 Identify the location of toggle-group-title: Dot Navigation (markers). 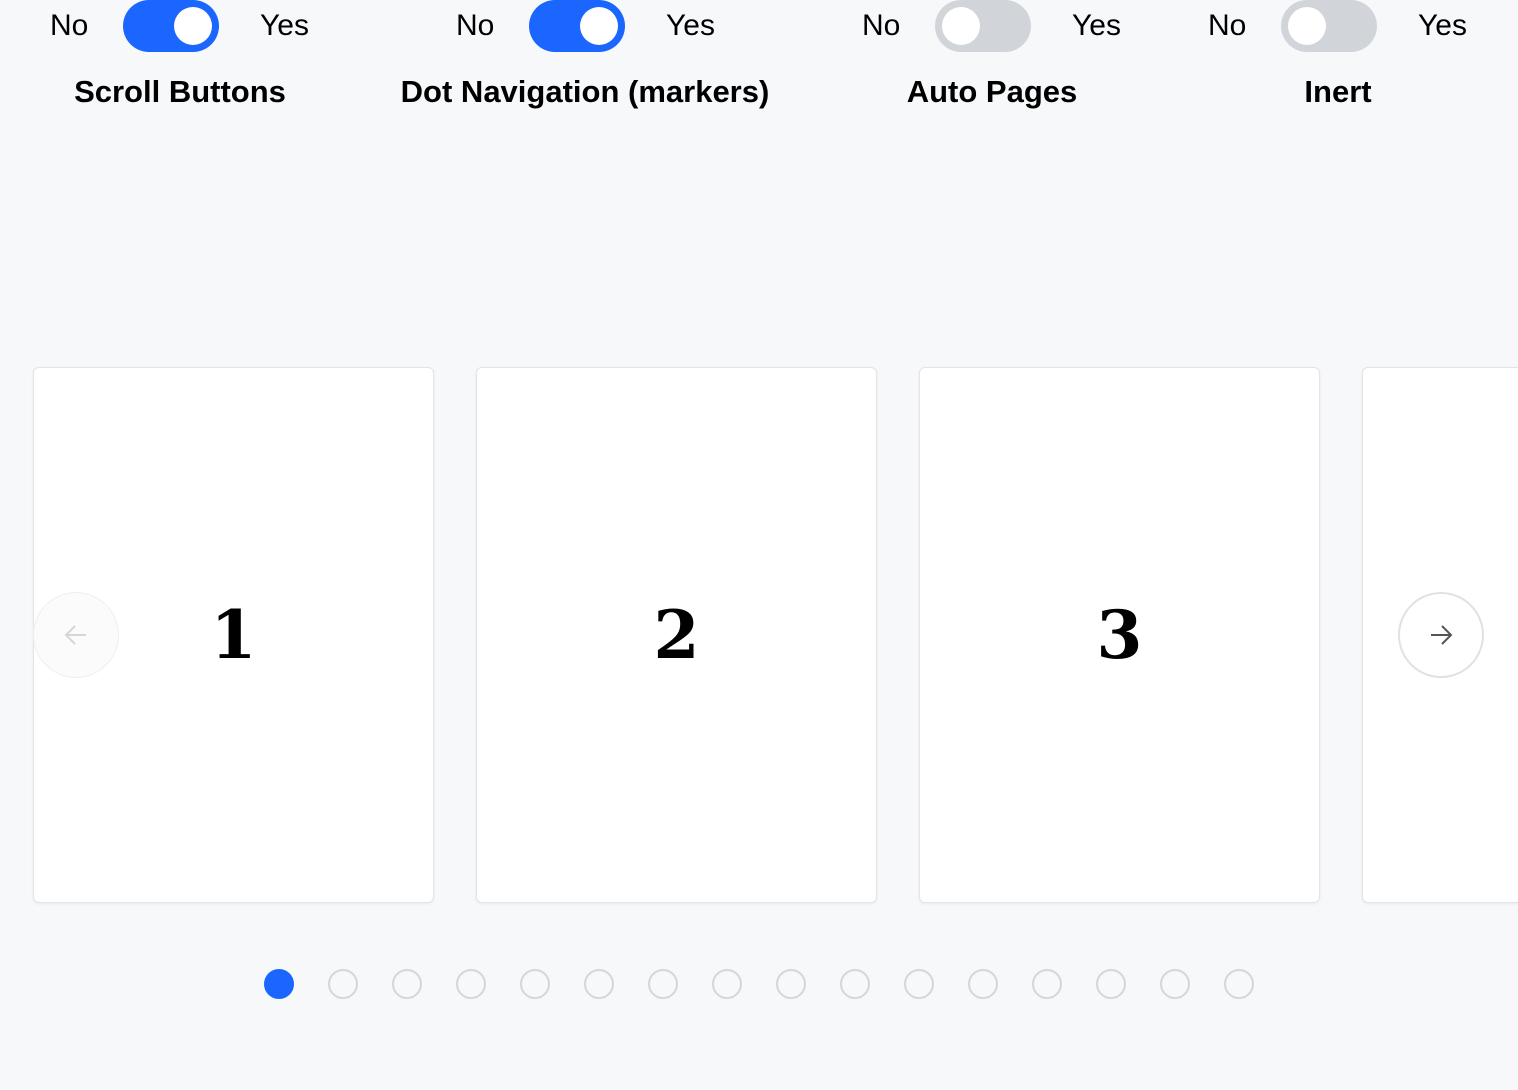
(585, 92).